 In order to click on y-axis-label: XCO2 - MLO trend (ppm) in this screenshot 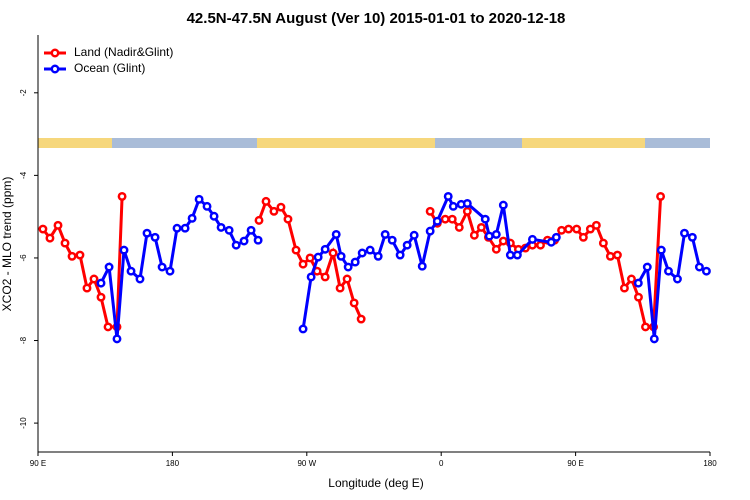, I will do `click(7, 244)`.